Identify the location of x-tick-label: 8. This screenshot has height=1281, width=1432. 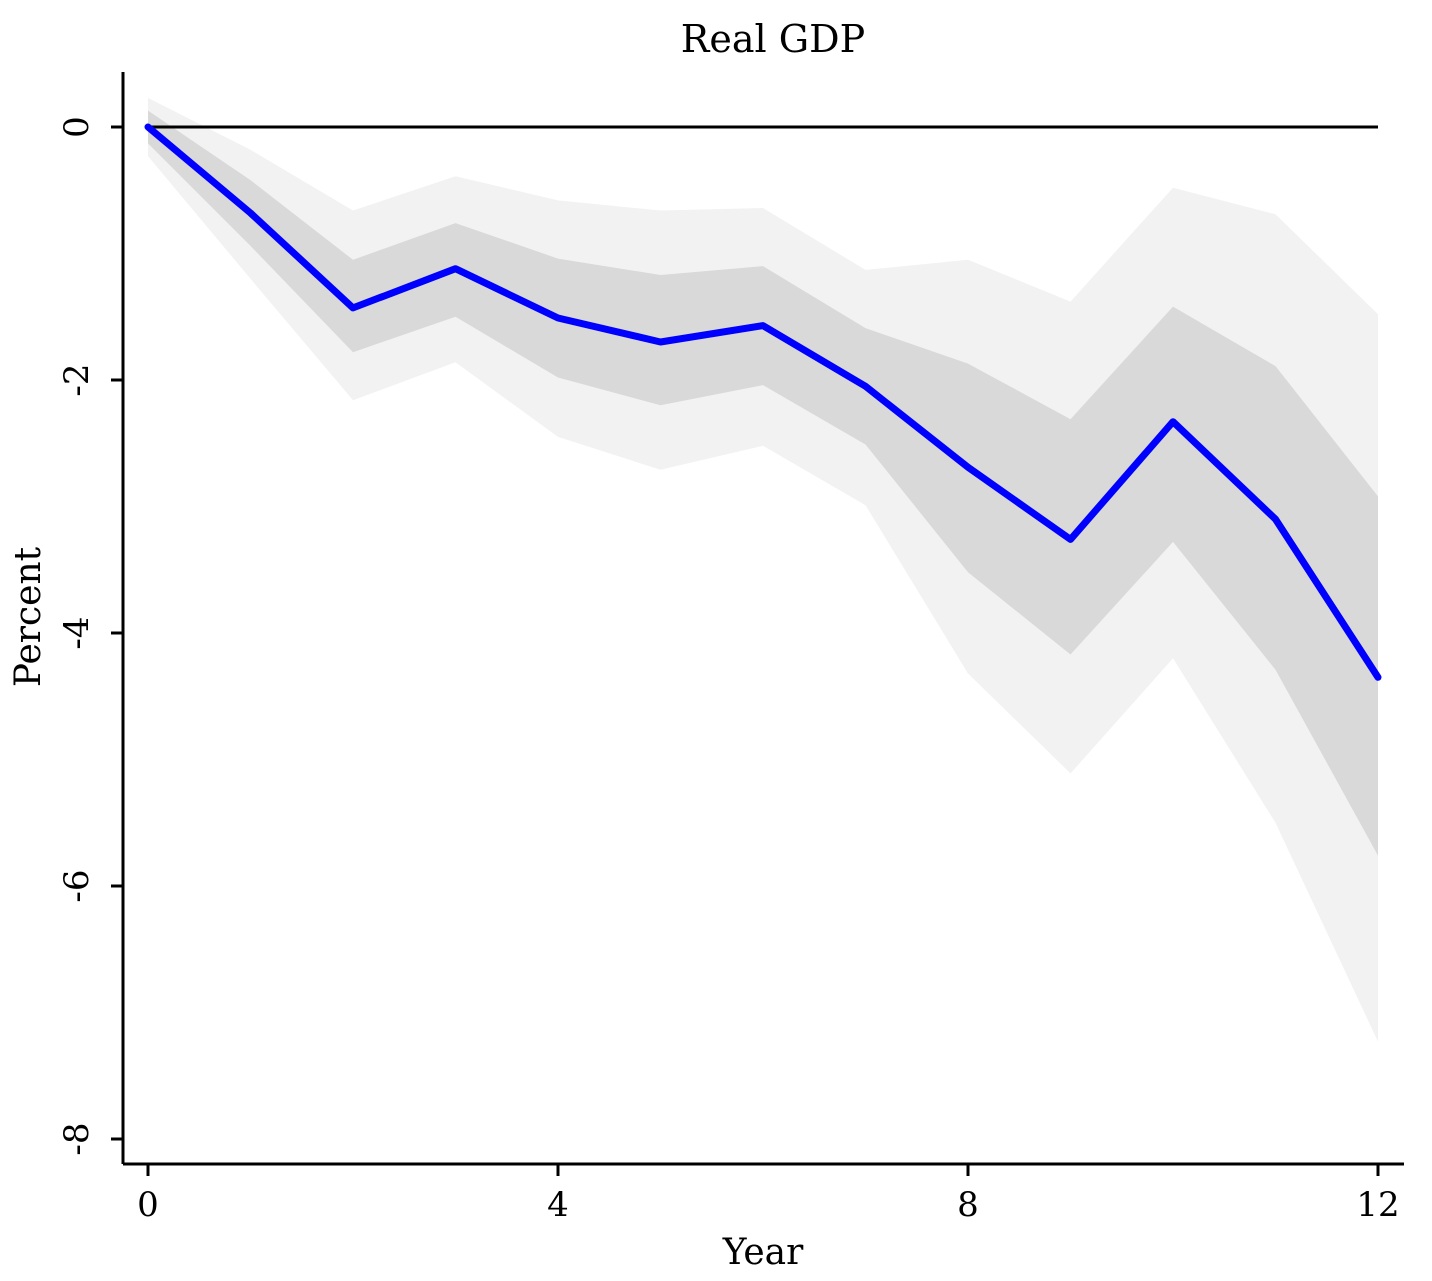
(968, 1205).